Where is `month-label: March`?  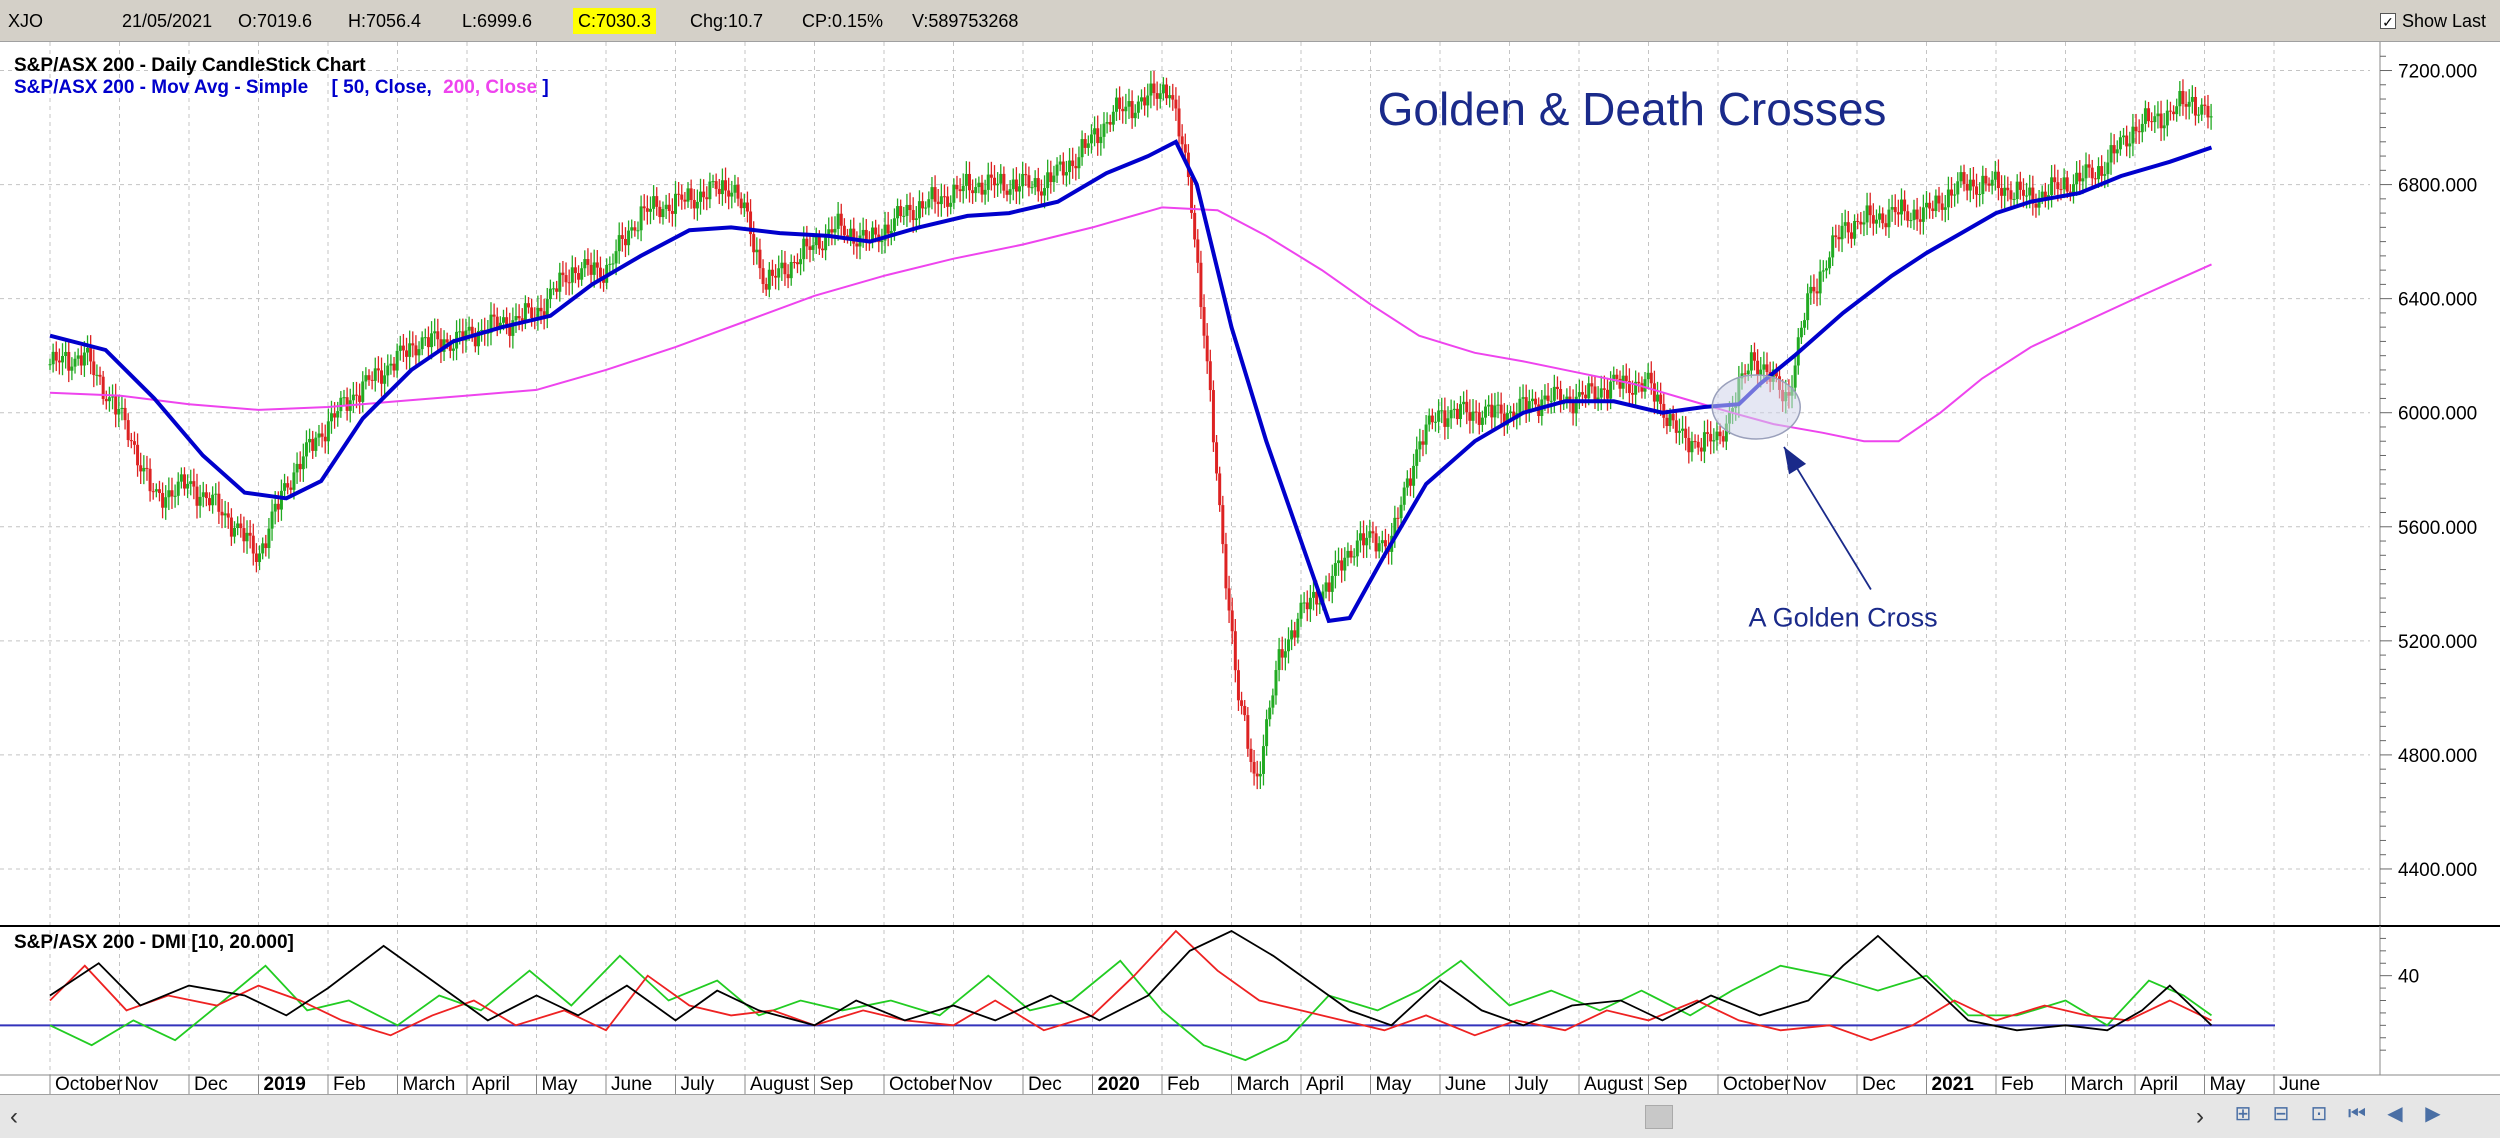 month-label: March is located at coordinates (2097, 1084).